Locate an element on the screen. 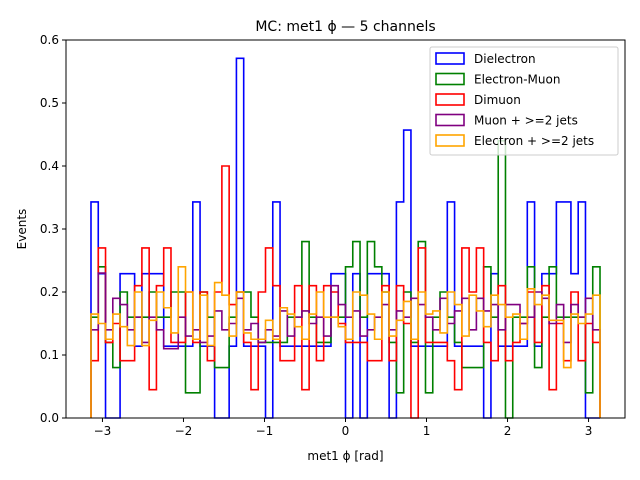 The width and height of the screenshot is (640, 480). legend-label-0: Dielectron is located at coordinates (505, 59).